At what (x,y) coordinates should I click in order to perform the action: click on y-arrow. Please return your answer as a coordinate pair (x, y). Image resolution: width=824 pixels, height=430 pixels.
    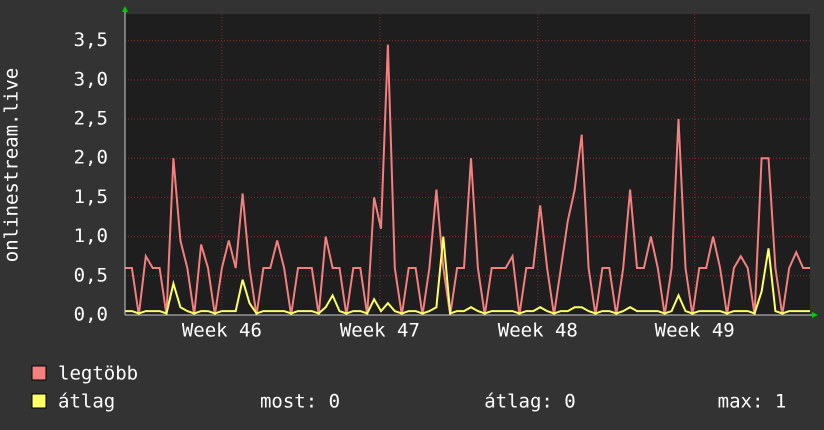
    Looking at the image, I should click on (125, 9).